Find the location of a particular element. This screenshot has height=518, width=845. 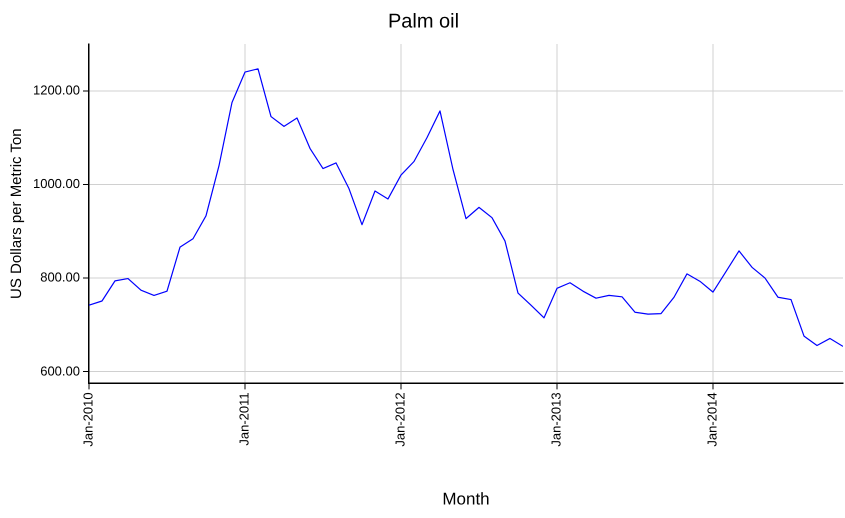

y-tick-label: 800.00 is located at coordinates (60, 277).